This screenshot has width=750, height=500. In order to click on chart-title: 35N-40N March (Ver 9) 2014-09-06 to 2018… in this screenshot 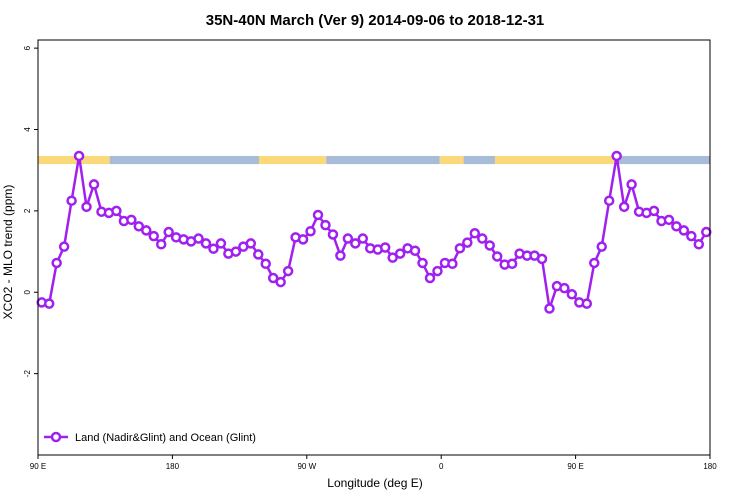, I will do `click(375, 20)`.